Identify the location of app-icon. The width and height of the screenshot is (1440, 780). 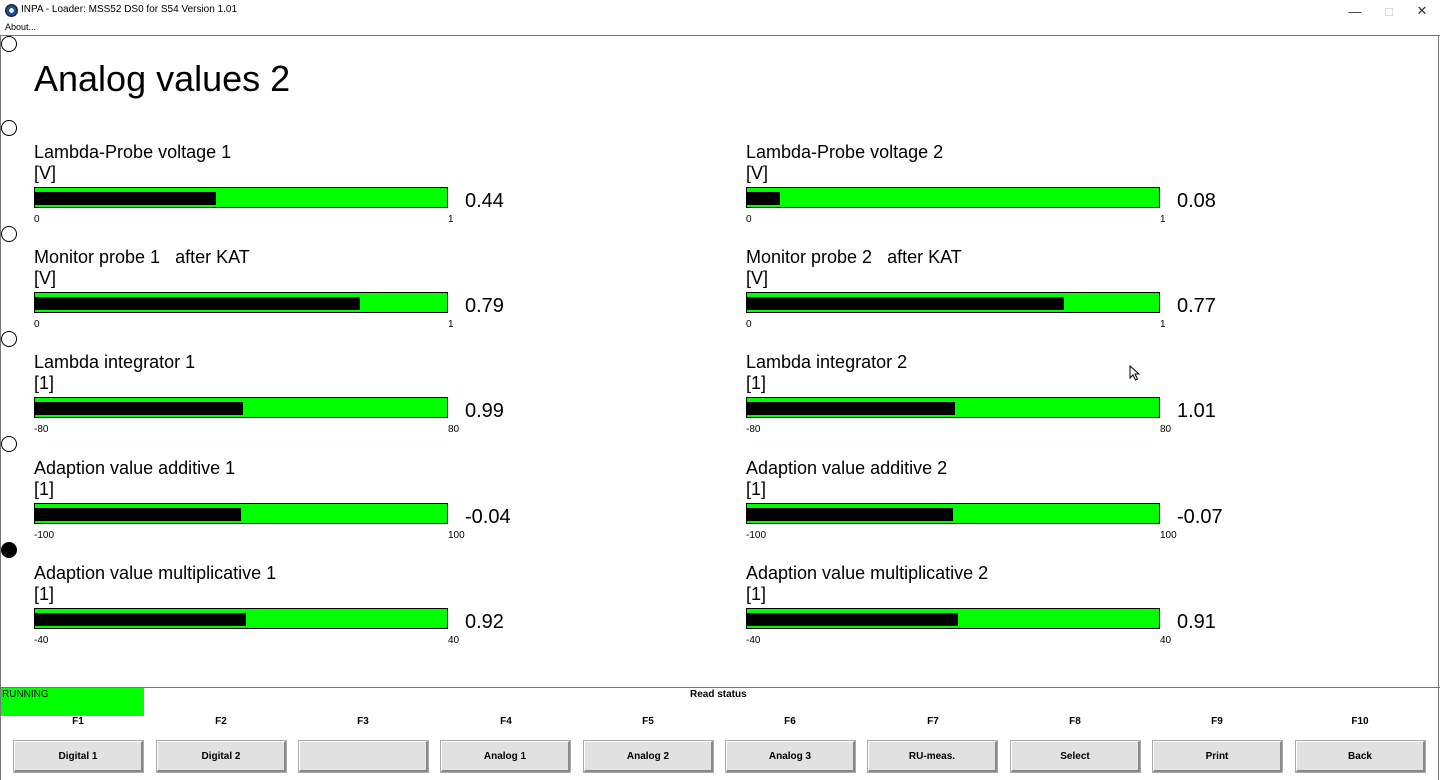
(11, 10).